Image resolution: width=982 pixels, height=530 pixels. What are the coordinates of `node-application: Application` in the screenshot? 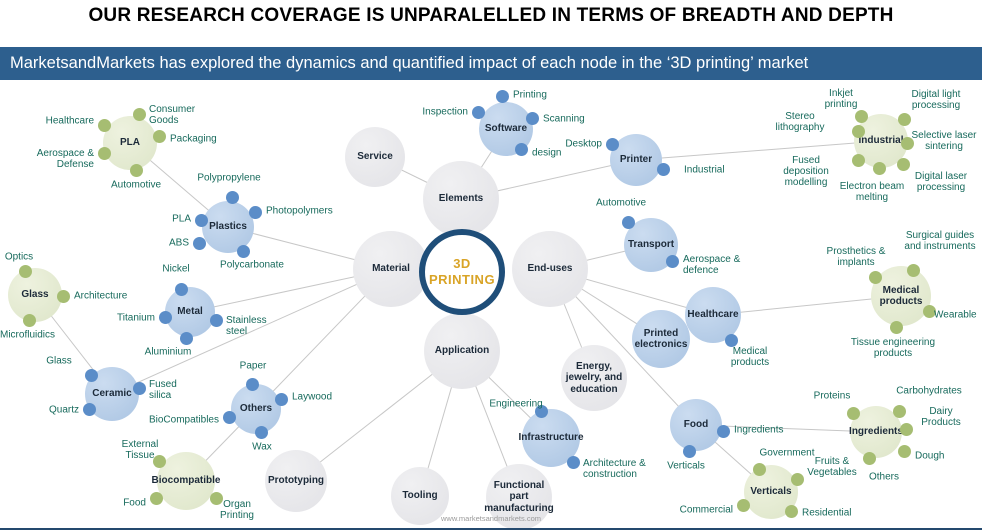 It's located at (462, 351).